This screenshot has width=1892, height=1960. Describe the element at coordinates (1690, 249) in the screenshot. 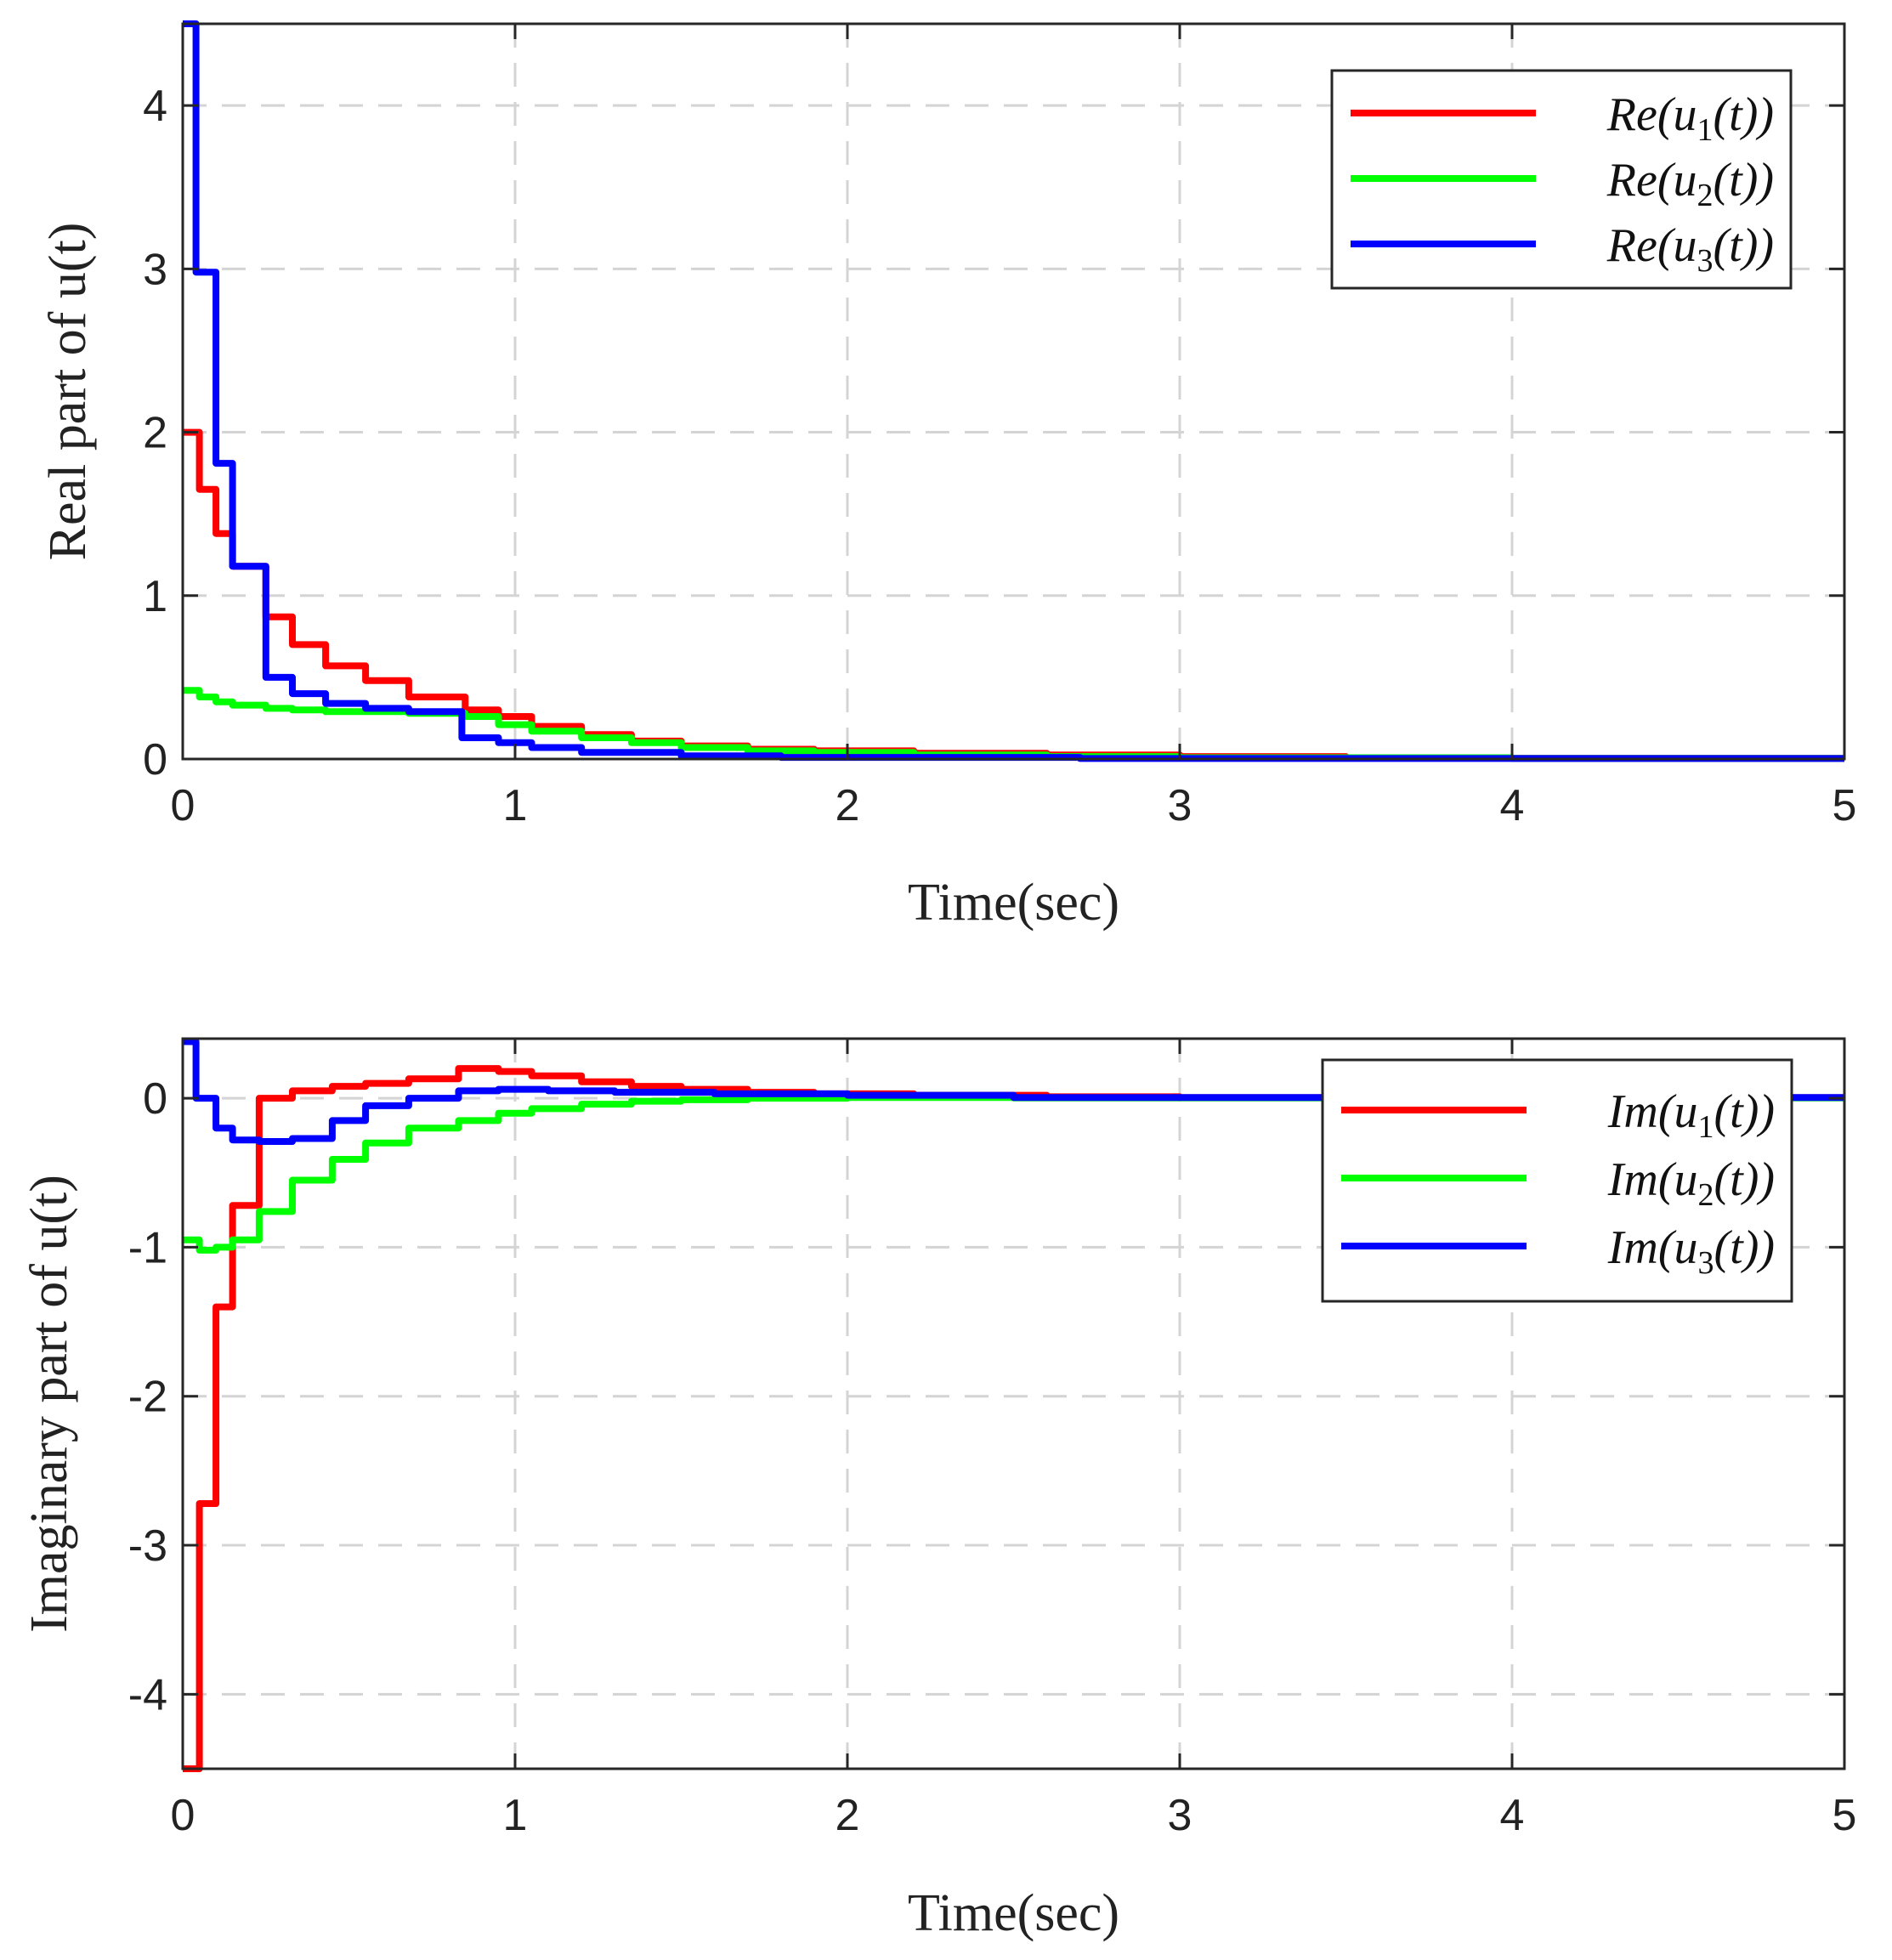

I see `legend-label-3: Re(u3(t))` at that location.